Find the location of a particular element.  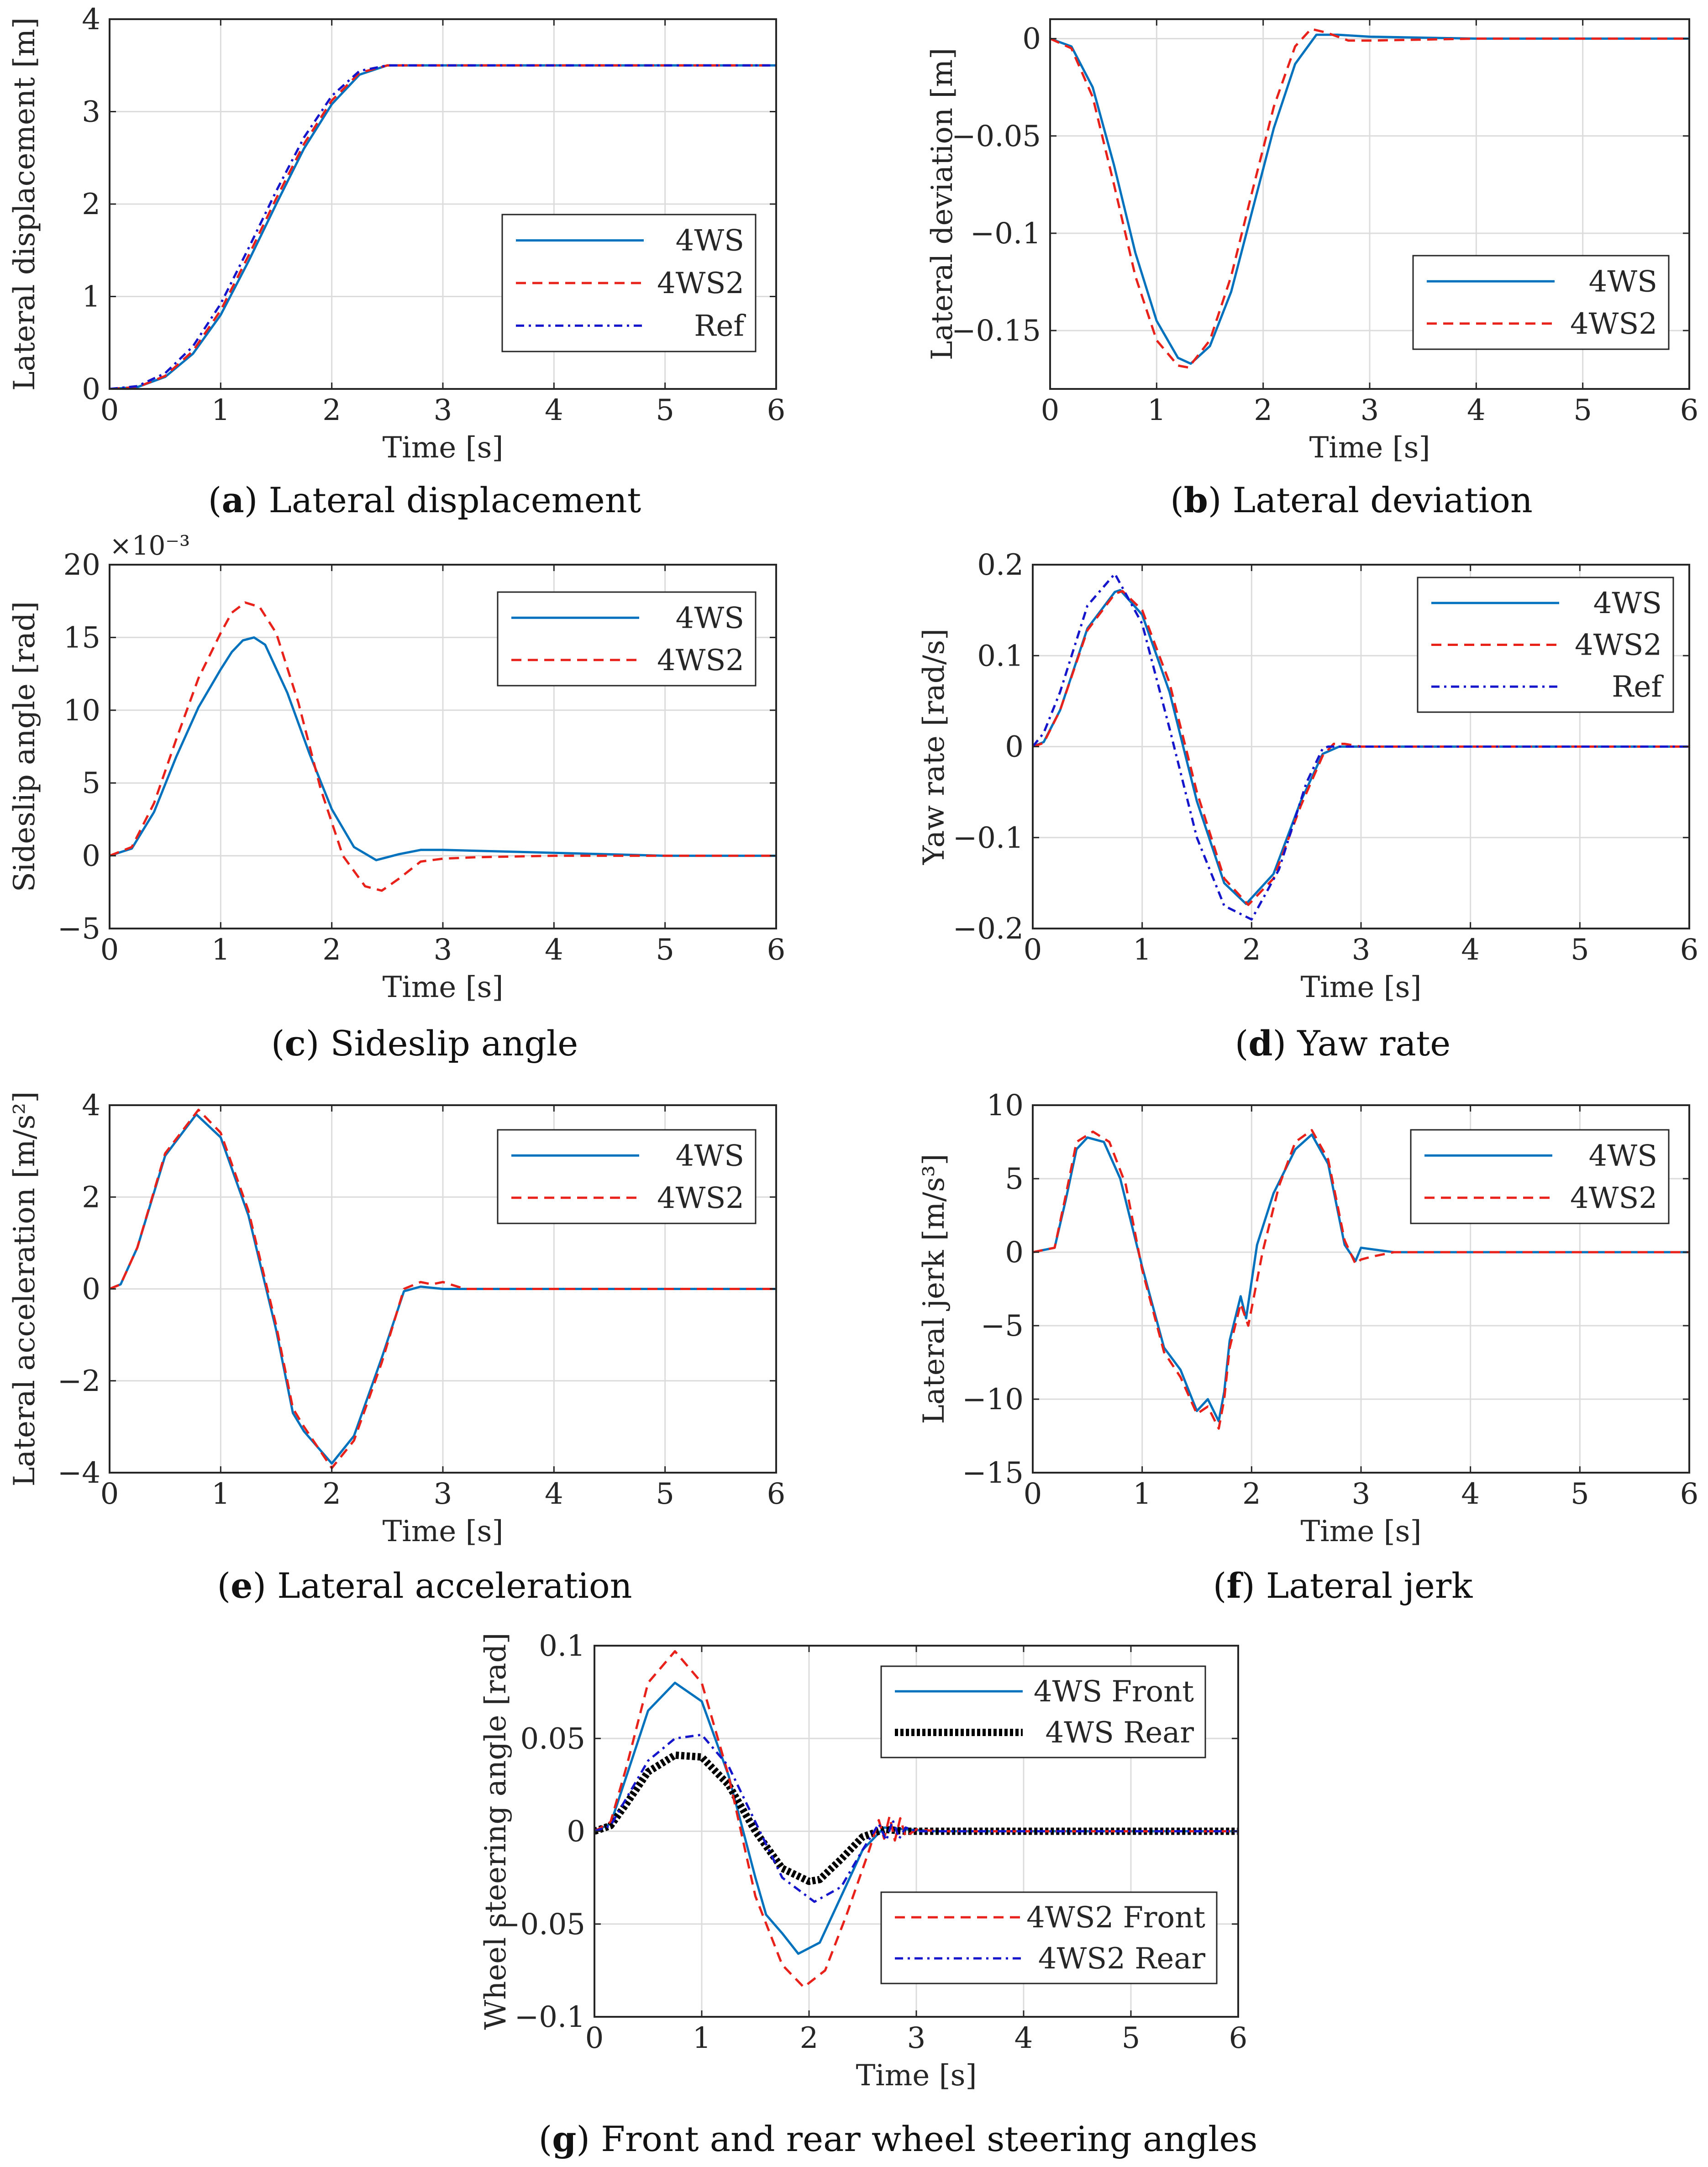

caption: (d) Yaw rate is located at coordinates (1343, 1043).